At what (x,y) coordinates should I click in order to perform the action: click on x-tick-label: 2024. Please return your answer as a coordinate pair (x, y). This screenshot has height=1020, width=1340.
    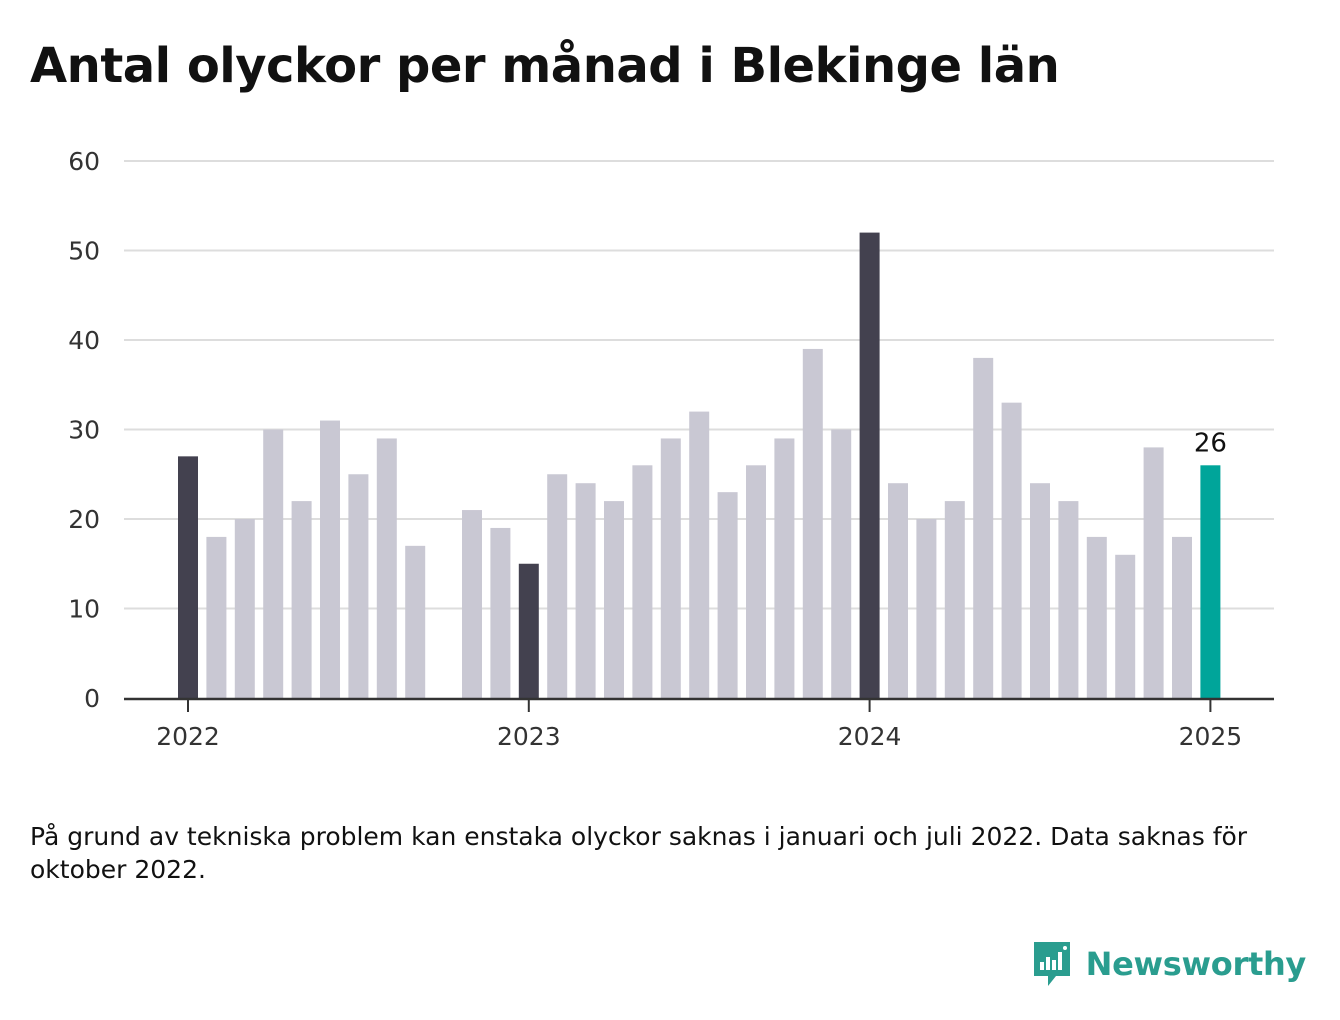
    Looking at the image, I should click on (870, 736).